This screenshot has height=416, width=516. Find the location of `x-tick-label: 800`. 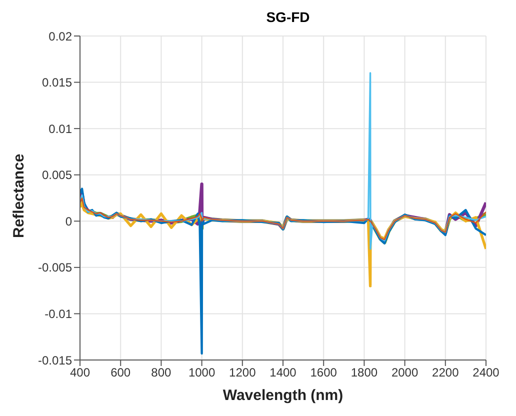

x-tick-label: 800 is located at coordinates (161, 373).